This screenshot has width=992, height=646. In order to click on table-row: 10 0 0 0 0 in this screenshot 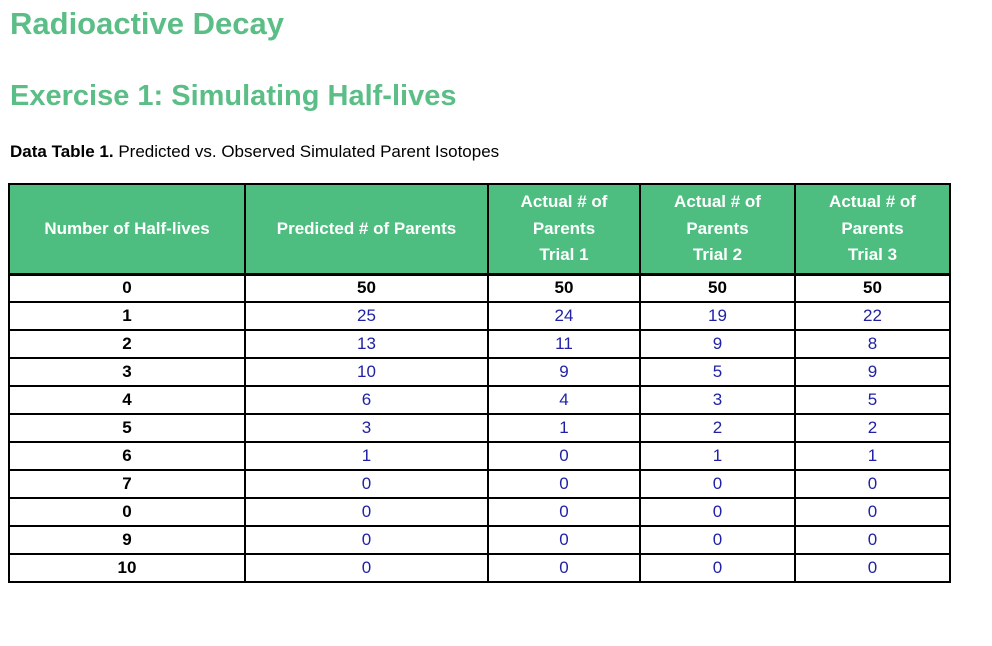, I will do `click(479, 568)`.